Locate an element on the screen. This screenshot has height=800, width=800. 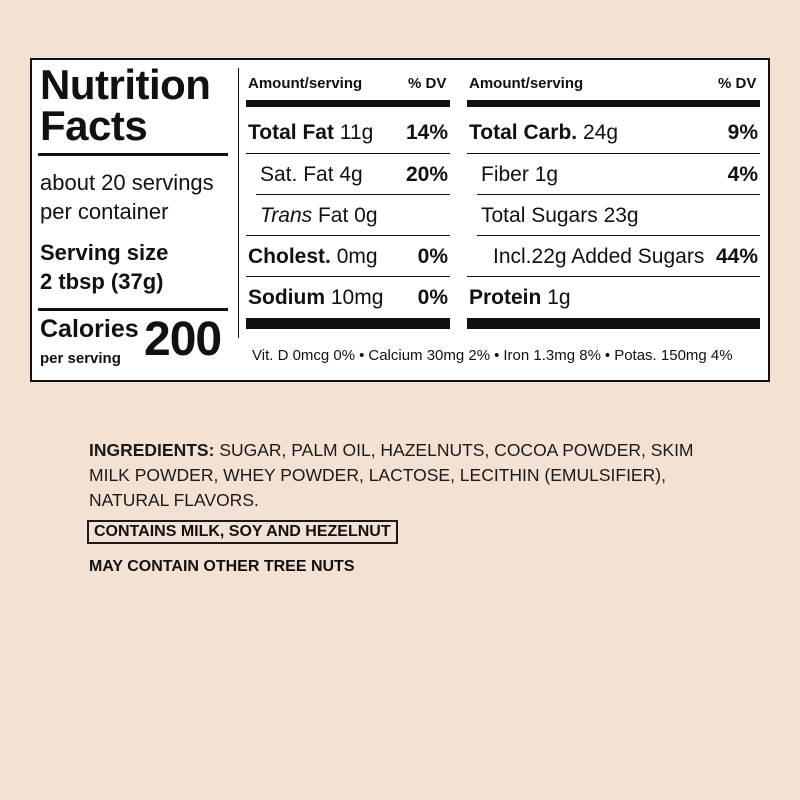
panel-title: Nutrition Facts is located at coordinates (125, 105).